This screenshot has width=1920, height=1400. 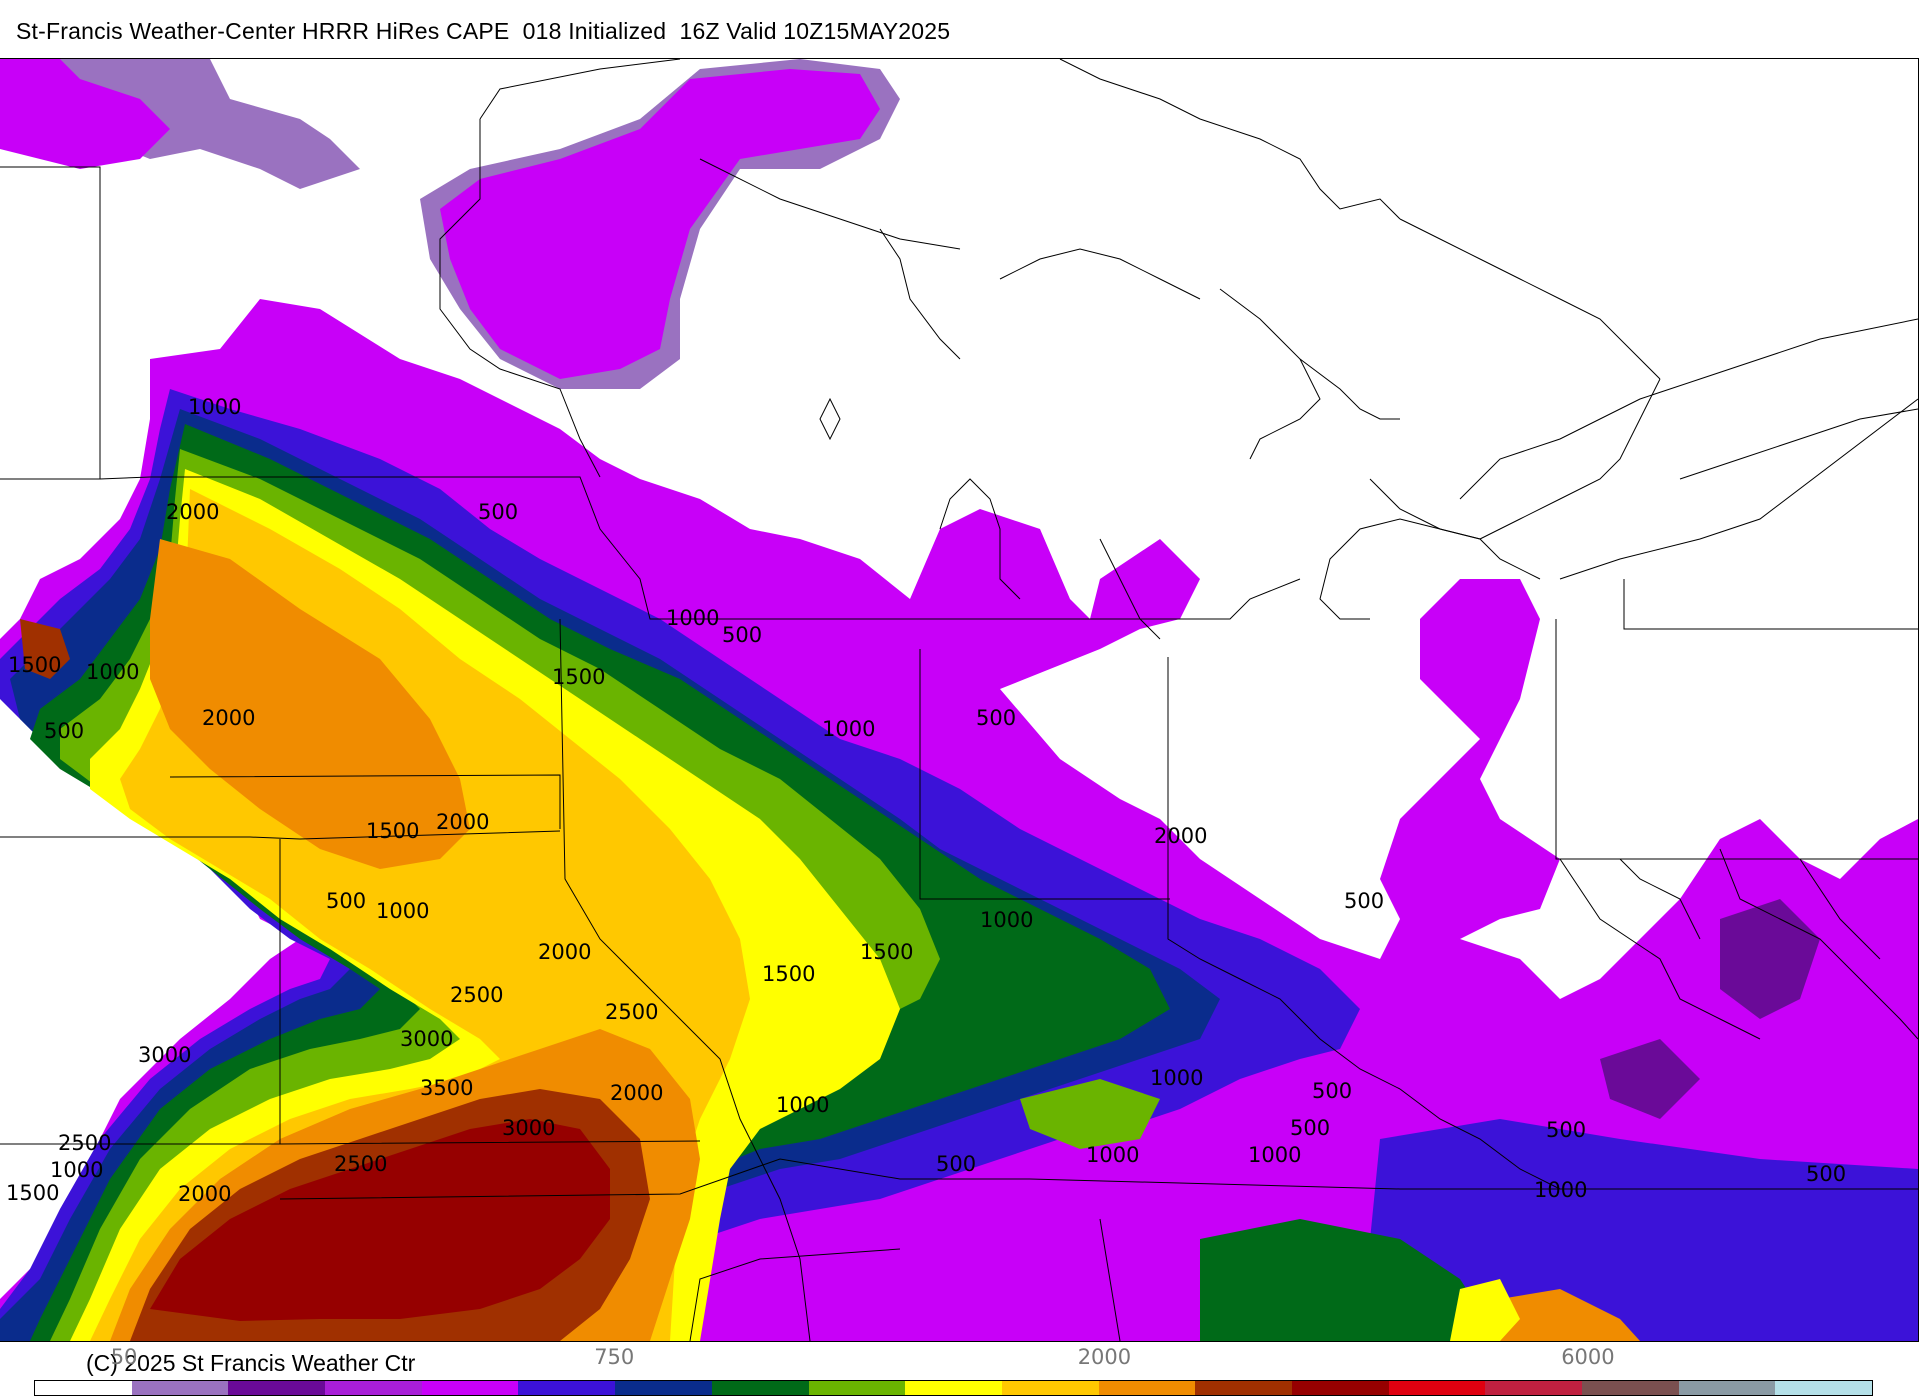 What do you see at coordinates (124, 1357) in the screenshot?
I see `colorbar-tick-label: 50` at bounding box center [124, 1357].